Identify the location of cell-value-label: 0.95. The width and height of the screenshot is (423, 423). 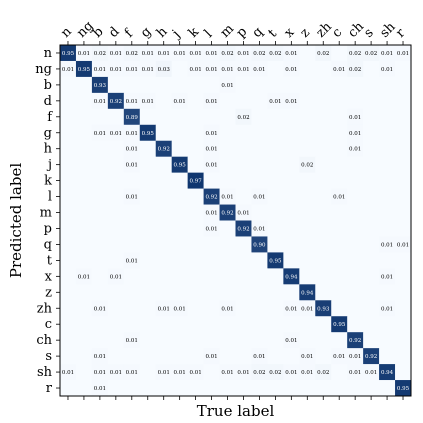
(180, 166).